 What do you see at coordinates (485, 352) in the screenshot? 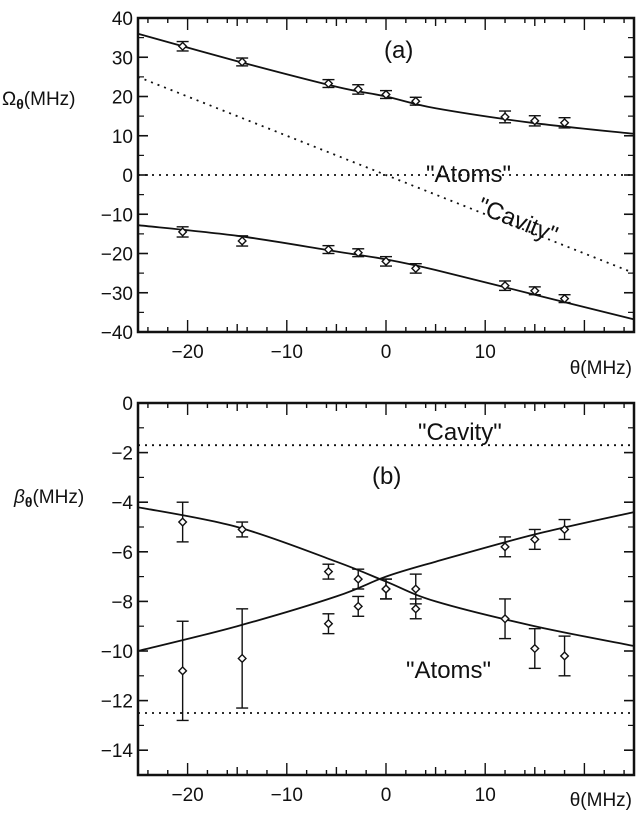
I see `a-xtick-label: 10` at bounding box center [485, 352].